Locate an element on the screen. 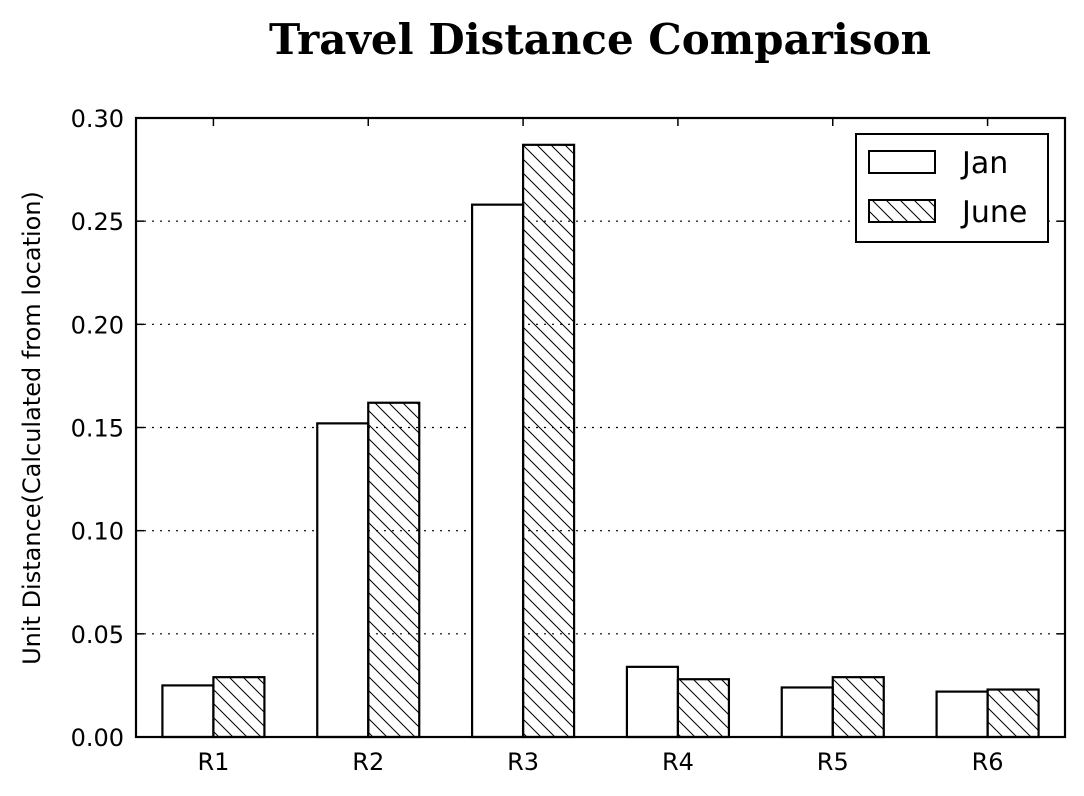 The width and height of the screenshot is (1084, 796). y-tick-label: 0.00 is located at coordinates (97, 738).